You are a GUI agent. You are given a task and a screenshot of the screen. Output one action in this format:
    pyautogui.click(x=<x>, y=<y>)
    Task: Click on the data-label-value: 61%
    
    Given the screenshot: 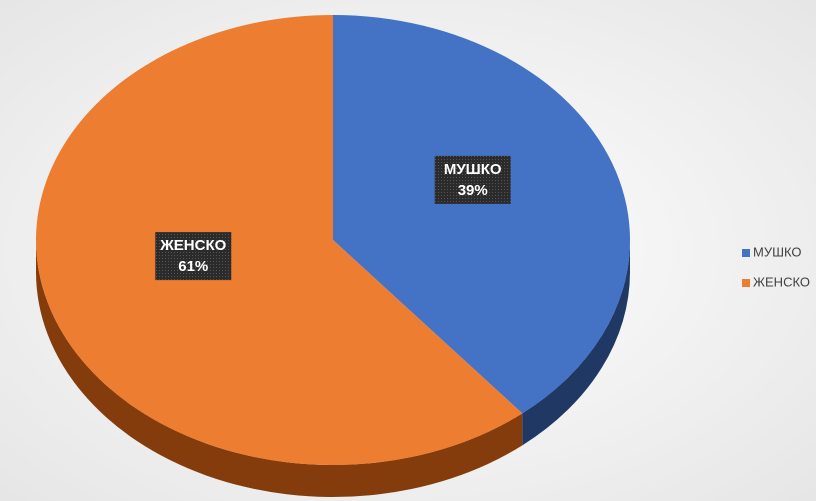 What is the action you would take?
    pyautogui.click(x=193, y=266)
    